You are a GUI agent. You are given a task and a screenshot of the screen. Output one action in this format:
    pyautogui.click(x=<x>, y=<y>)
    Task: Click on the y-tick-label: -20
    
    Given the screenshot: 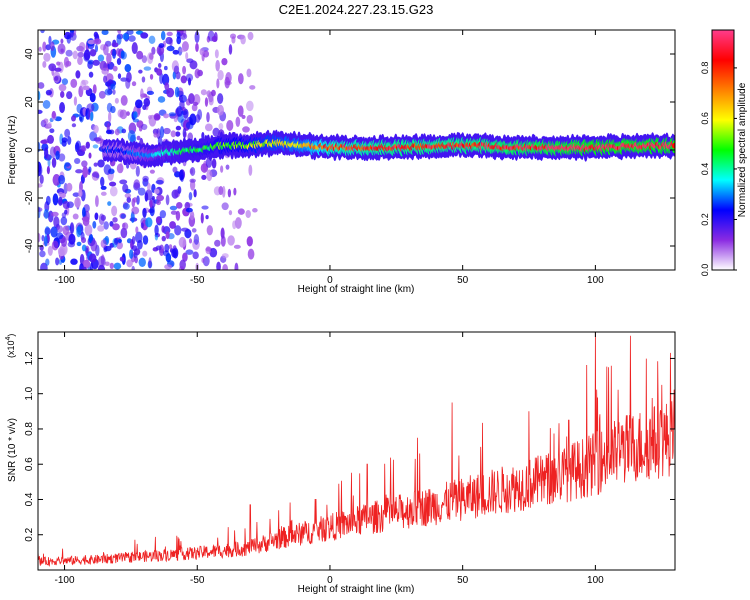 What is the action you would take?
    pyautogui.click(x=29, y=197)
    